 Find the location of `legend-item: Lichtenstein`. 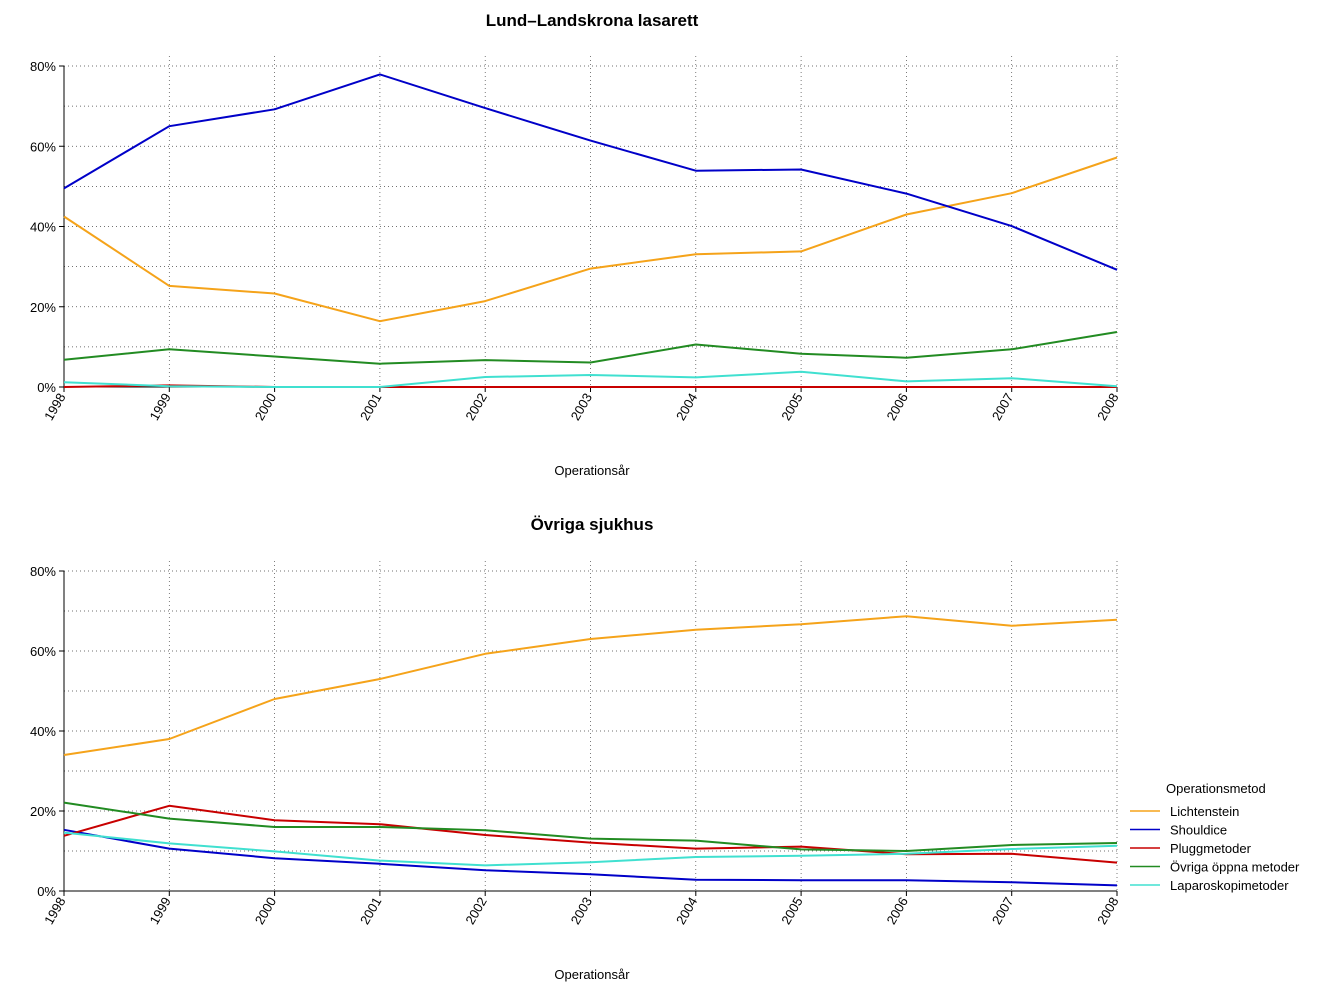

legend-item: Lichtenstein is located at coordinates (1204, 811).